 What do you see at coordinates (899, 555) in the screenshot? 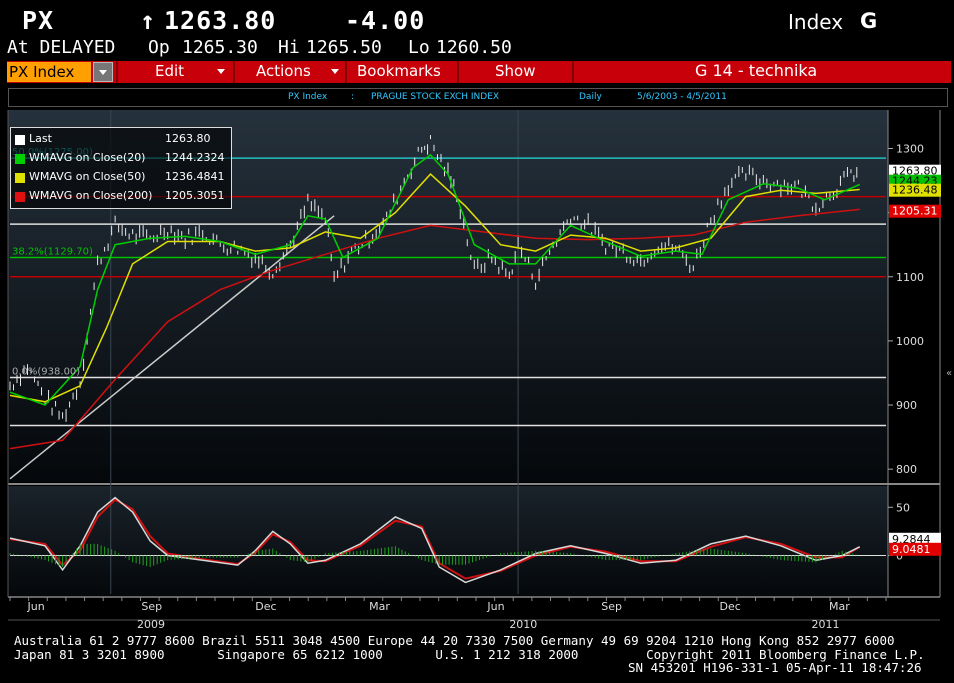
I see `osc-tick-label: 0` at bounding box center [899, 555].